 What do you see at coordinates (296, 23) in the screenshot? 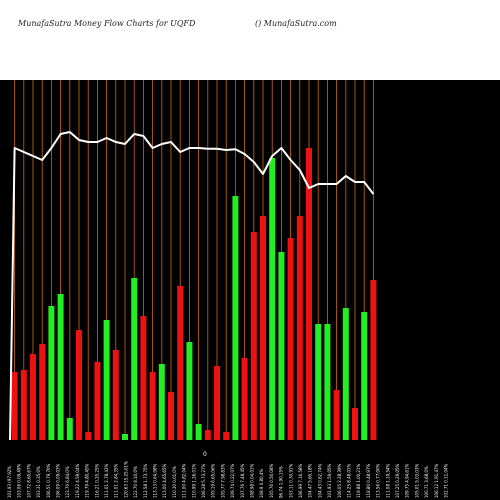
I see `site-credit: () MunafaSutra.com` at bounding box center [296, 23].